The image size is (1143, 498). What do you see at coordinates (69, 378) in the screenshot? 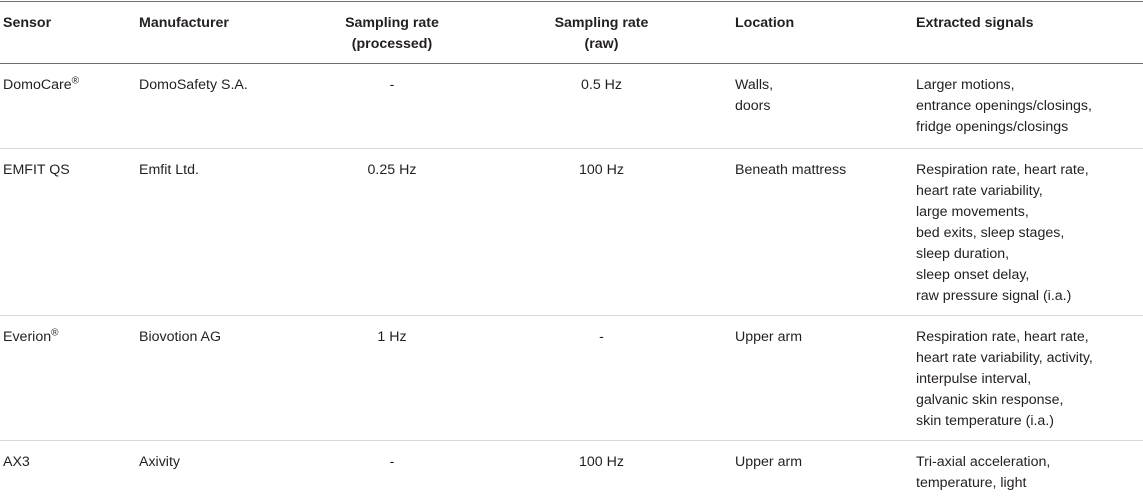
I see `cell-sensor: Everion®` at bounding box center [69, 378].